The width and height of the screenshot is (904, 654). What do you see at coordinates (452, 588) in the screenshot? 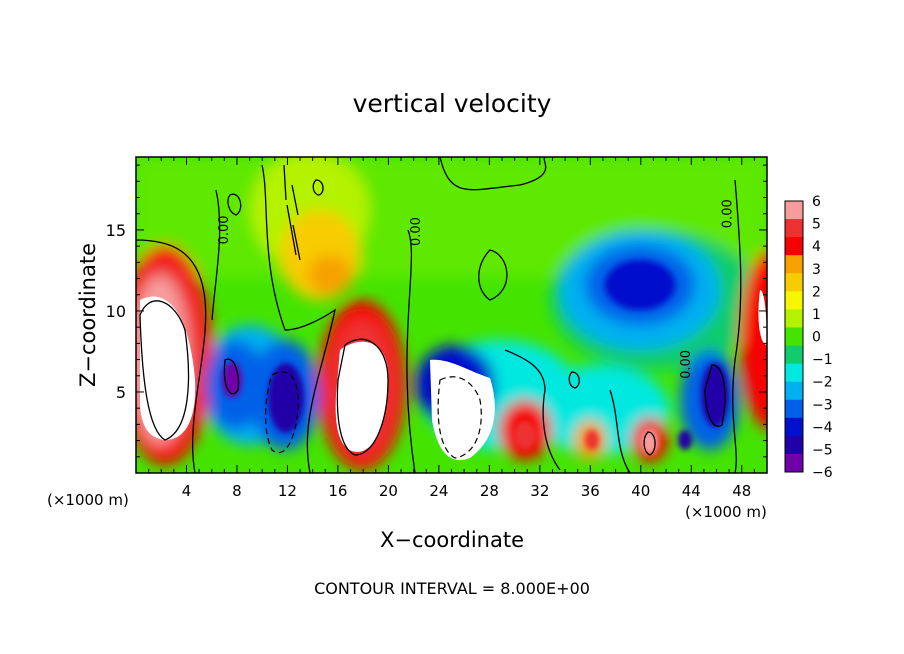
I see `contour-interval-footer: CONTOUR INTERVAL = 8.000E+00` at bounding box center [452, 588].